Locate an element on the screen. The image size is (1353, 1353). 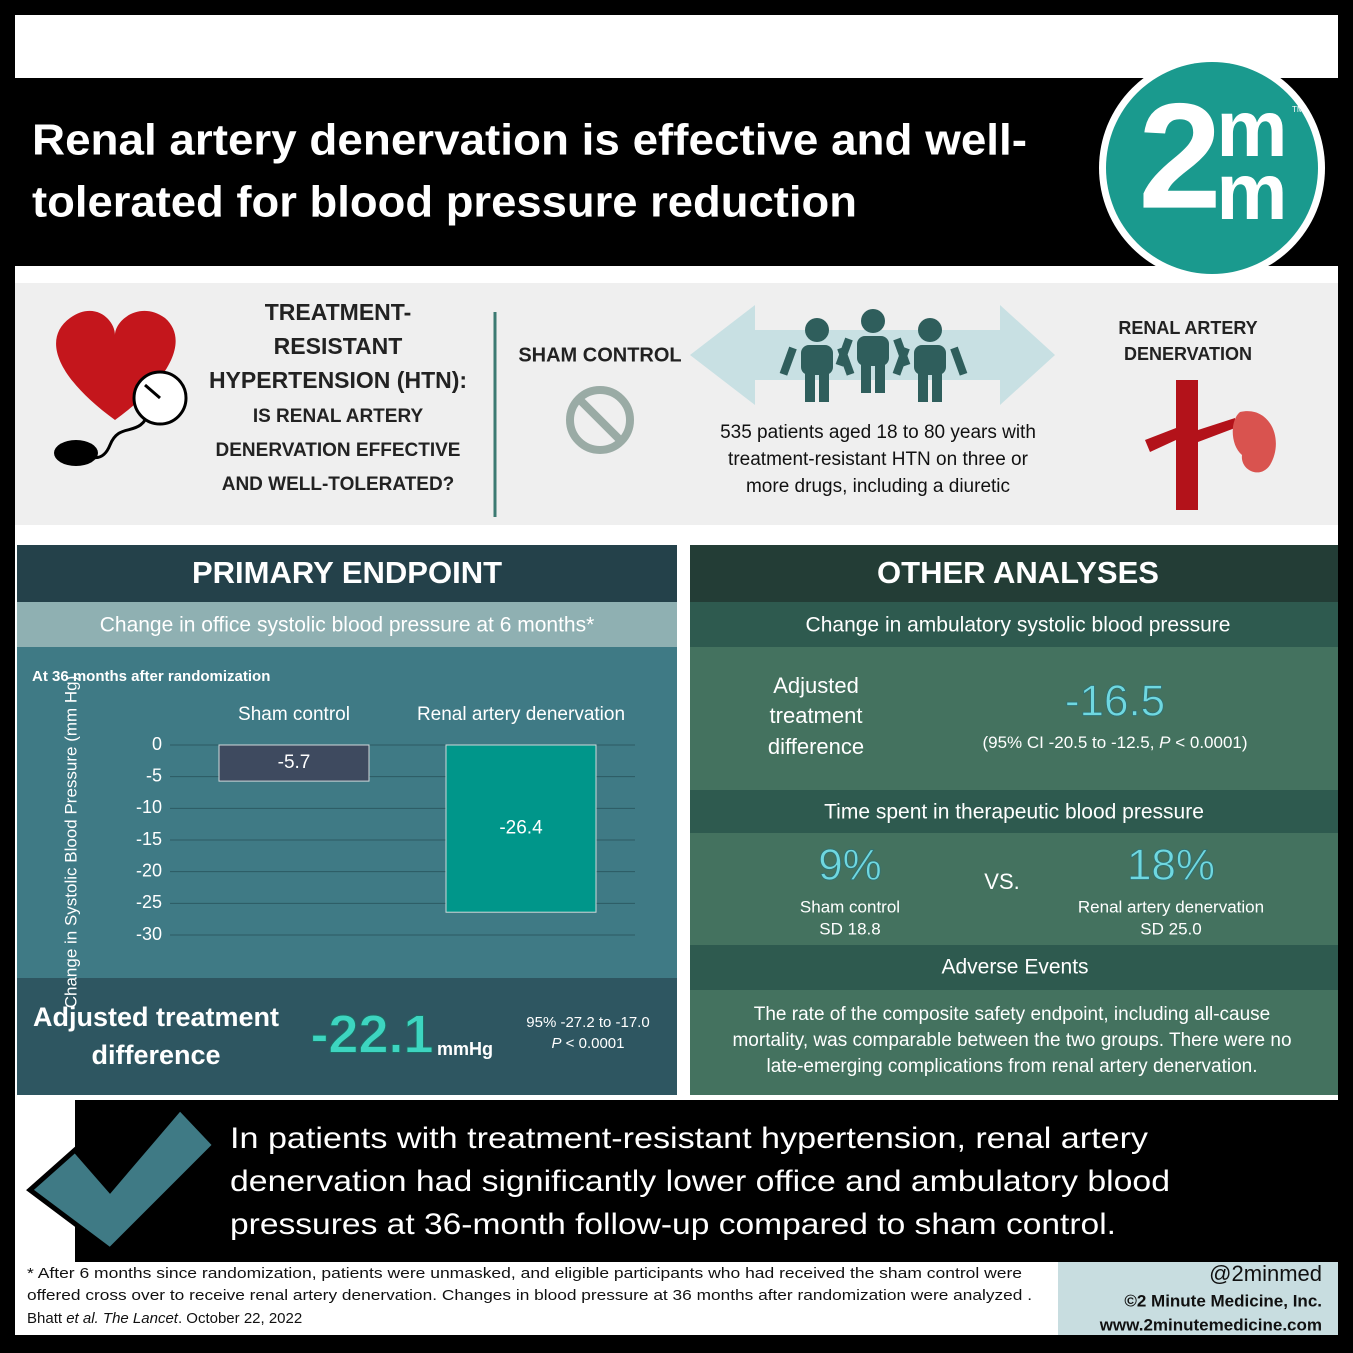
credit: ©2 Minute Medicine, Inc. is located at coordinates (1223, 1300).